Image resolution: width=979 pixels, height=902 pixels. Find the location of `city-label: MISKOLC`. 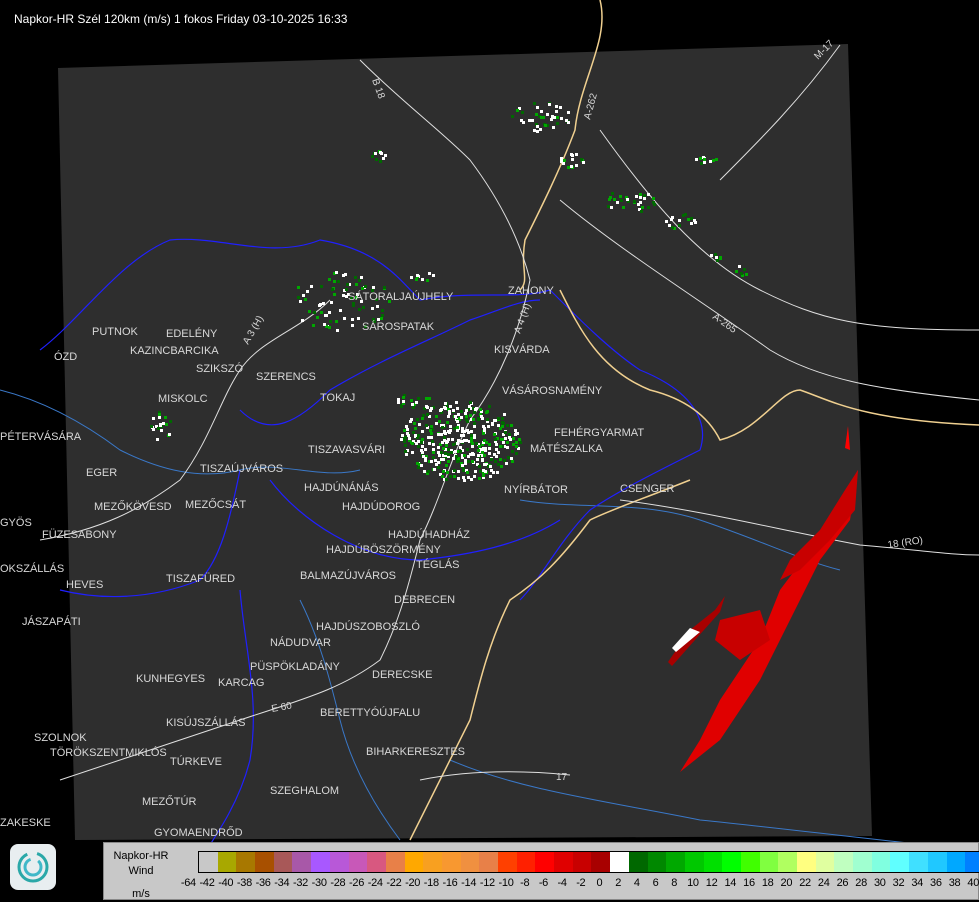

city-label: MISKOLC is located at coordinates (183, 399).